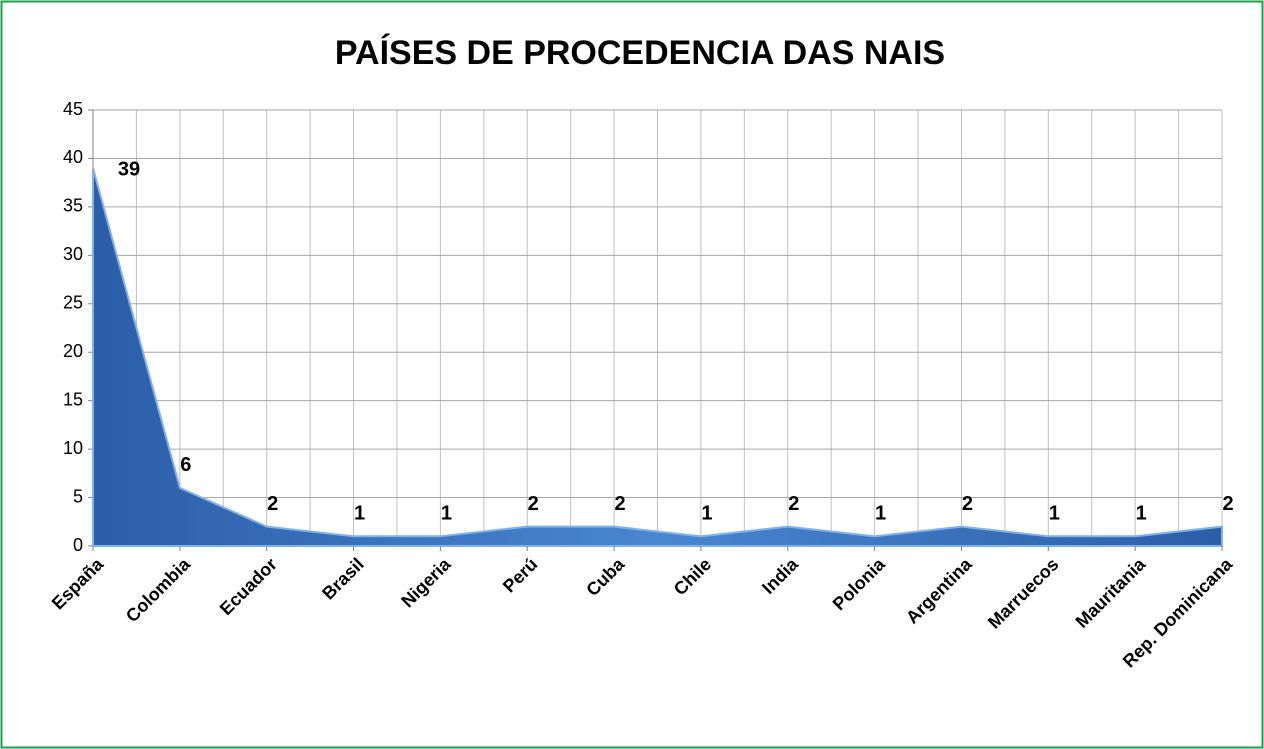  What do you see at coordinates (185, 465) in the screenshot?
I see `data-label: 6` at bounding box center [185, 465].